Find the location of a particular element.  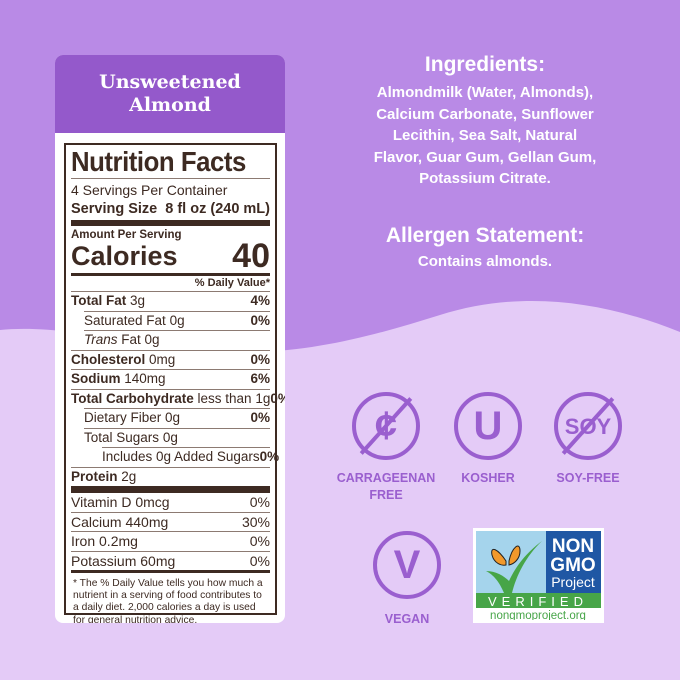

badge-carrageenan: ¢ CARRAGEENAN FREE is located at coordinates (386, 448).